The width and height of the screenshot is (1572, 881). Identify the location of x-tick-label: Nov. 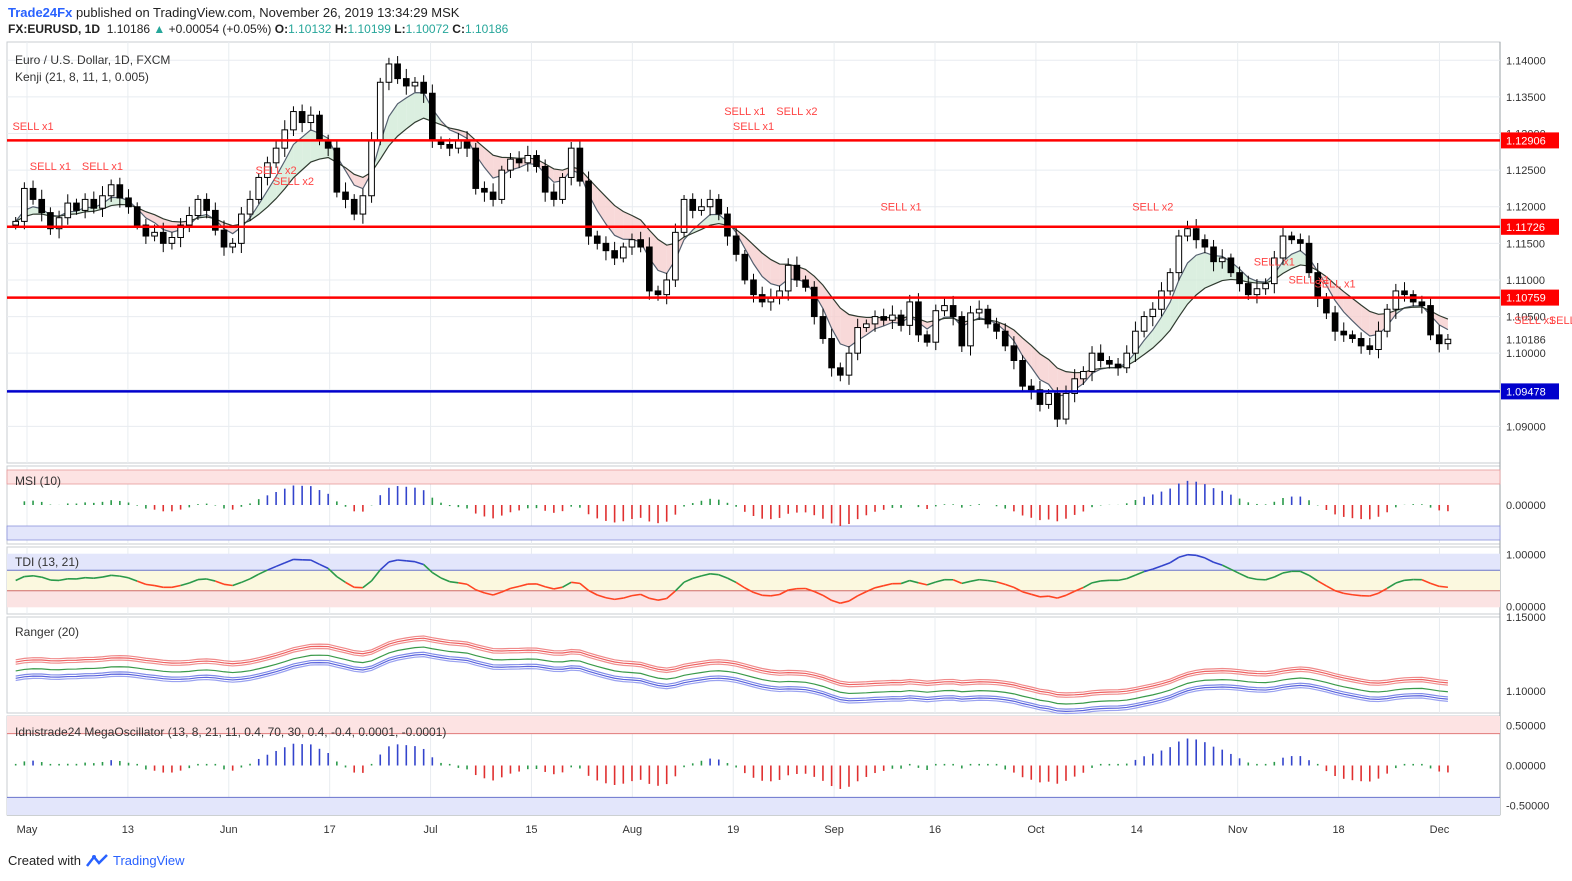
(1238, 830).